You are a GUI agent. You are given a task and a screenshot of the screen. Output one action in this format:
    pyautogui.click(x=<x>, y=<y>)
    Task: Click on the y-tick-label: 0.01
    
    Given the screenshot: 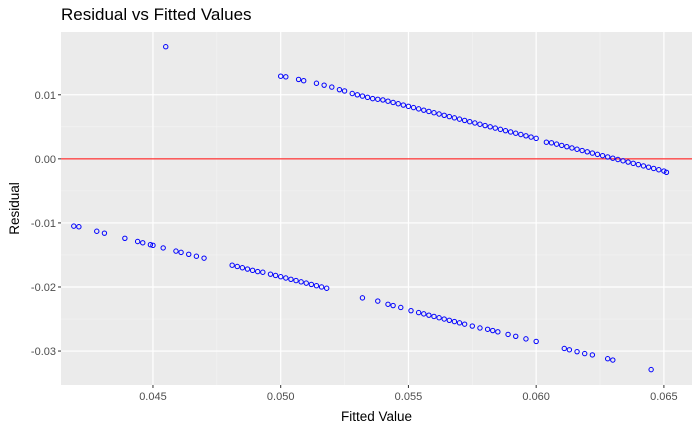 What is the action you would take?
    pyautogui.click(x=45, y=96)
    